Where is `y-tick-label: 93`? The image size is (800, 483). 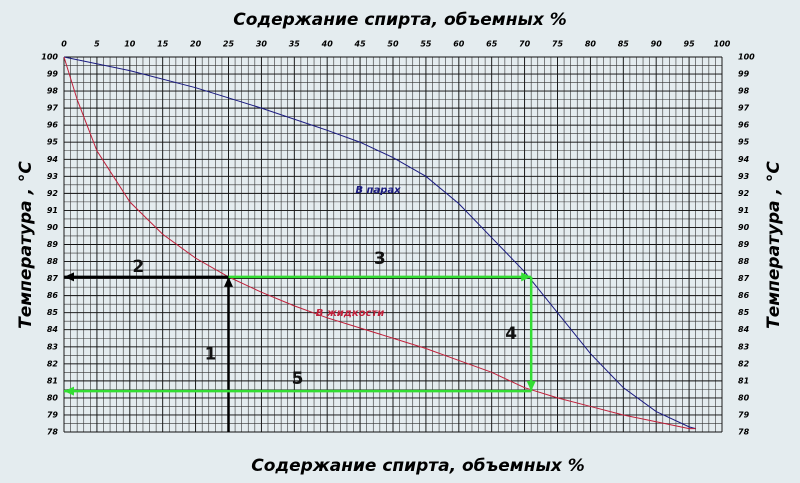
y-tick-label: 93 is located at coordinates (53, 176).